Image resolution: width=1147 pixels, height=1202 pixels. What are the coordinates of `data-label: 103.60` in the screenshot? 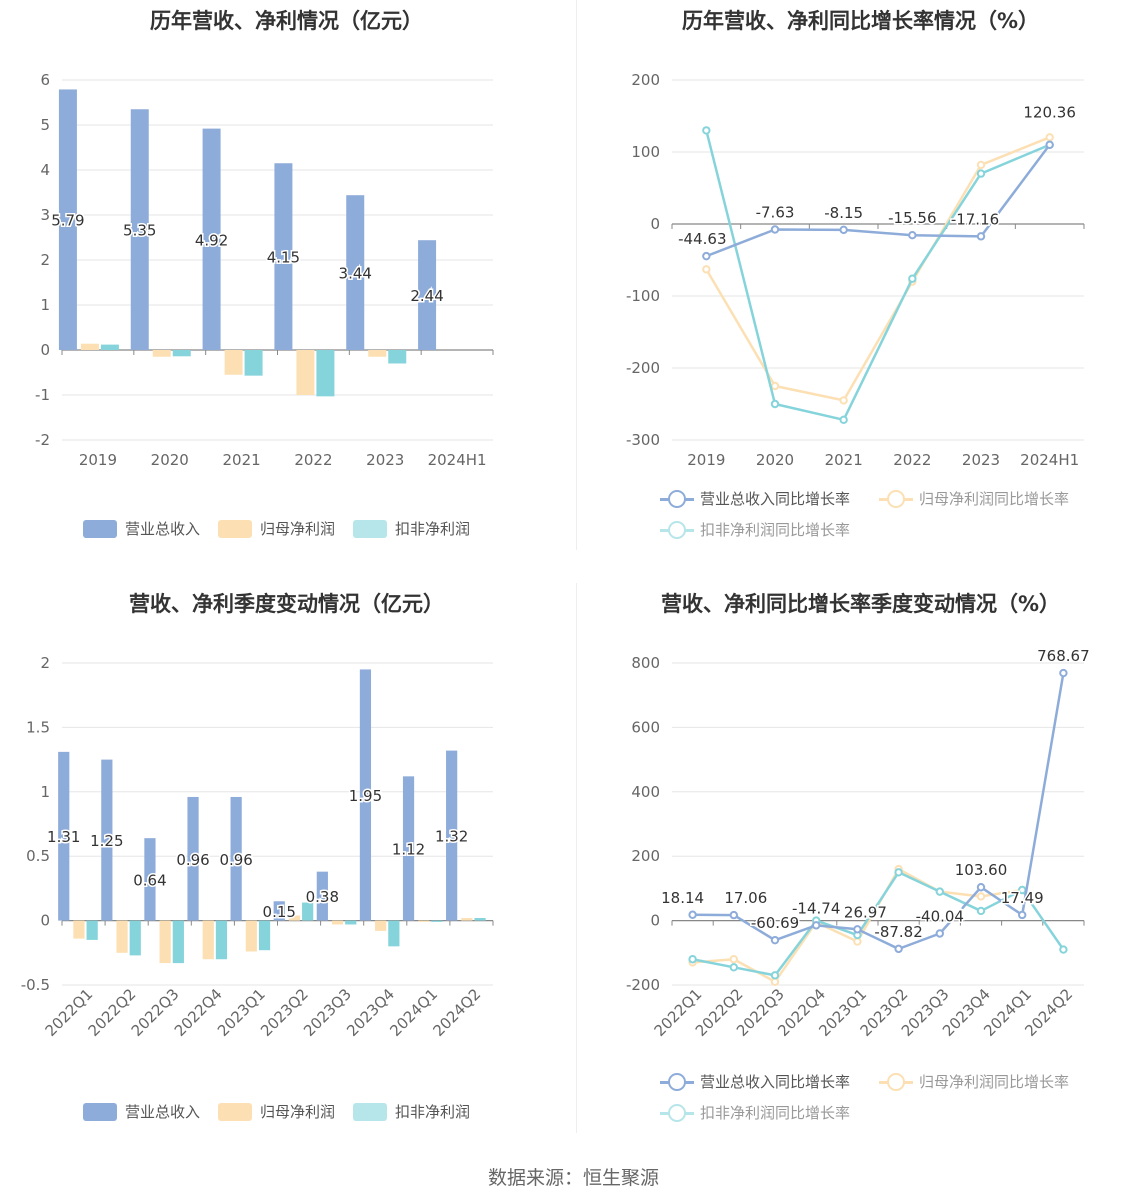 It's located at (981, 870).